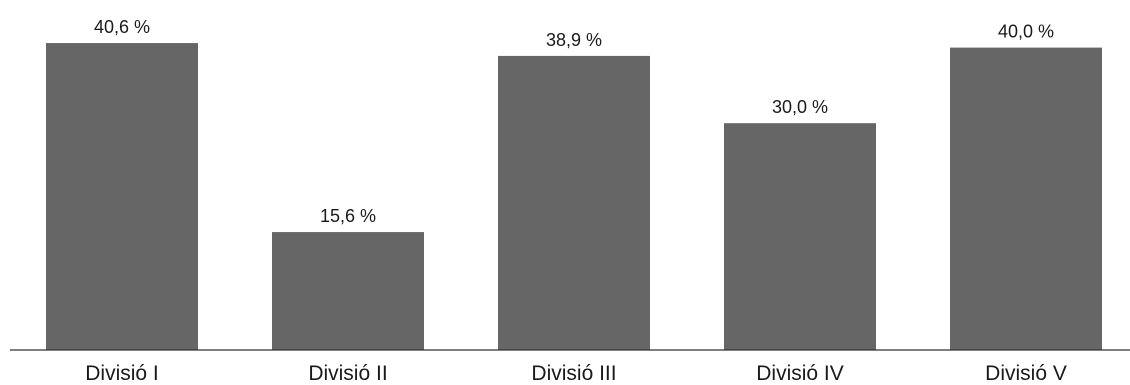 The width and height of the screenshot is (1130, 385). I want to click on x-tick-label-4: Divisió IV, so click(800, 373).